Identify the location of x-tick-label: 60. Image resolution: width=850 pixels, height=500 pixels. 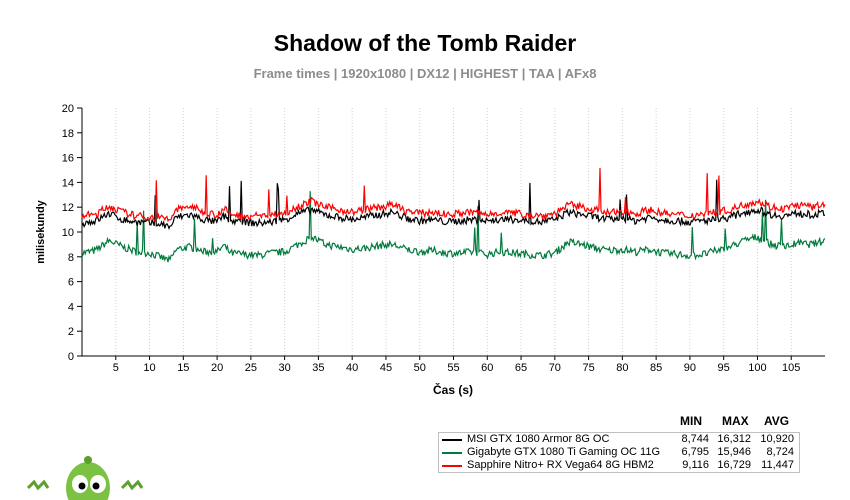
(487, 368).